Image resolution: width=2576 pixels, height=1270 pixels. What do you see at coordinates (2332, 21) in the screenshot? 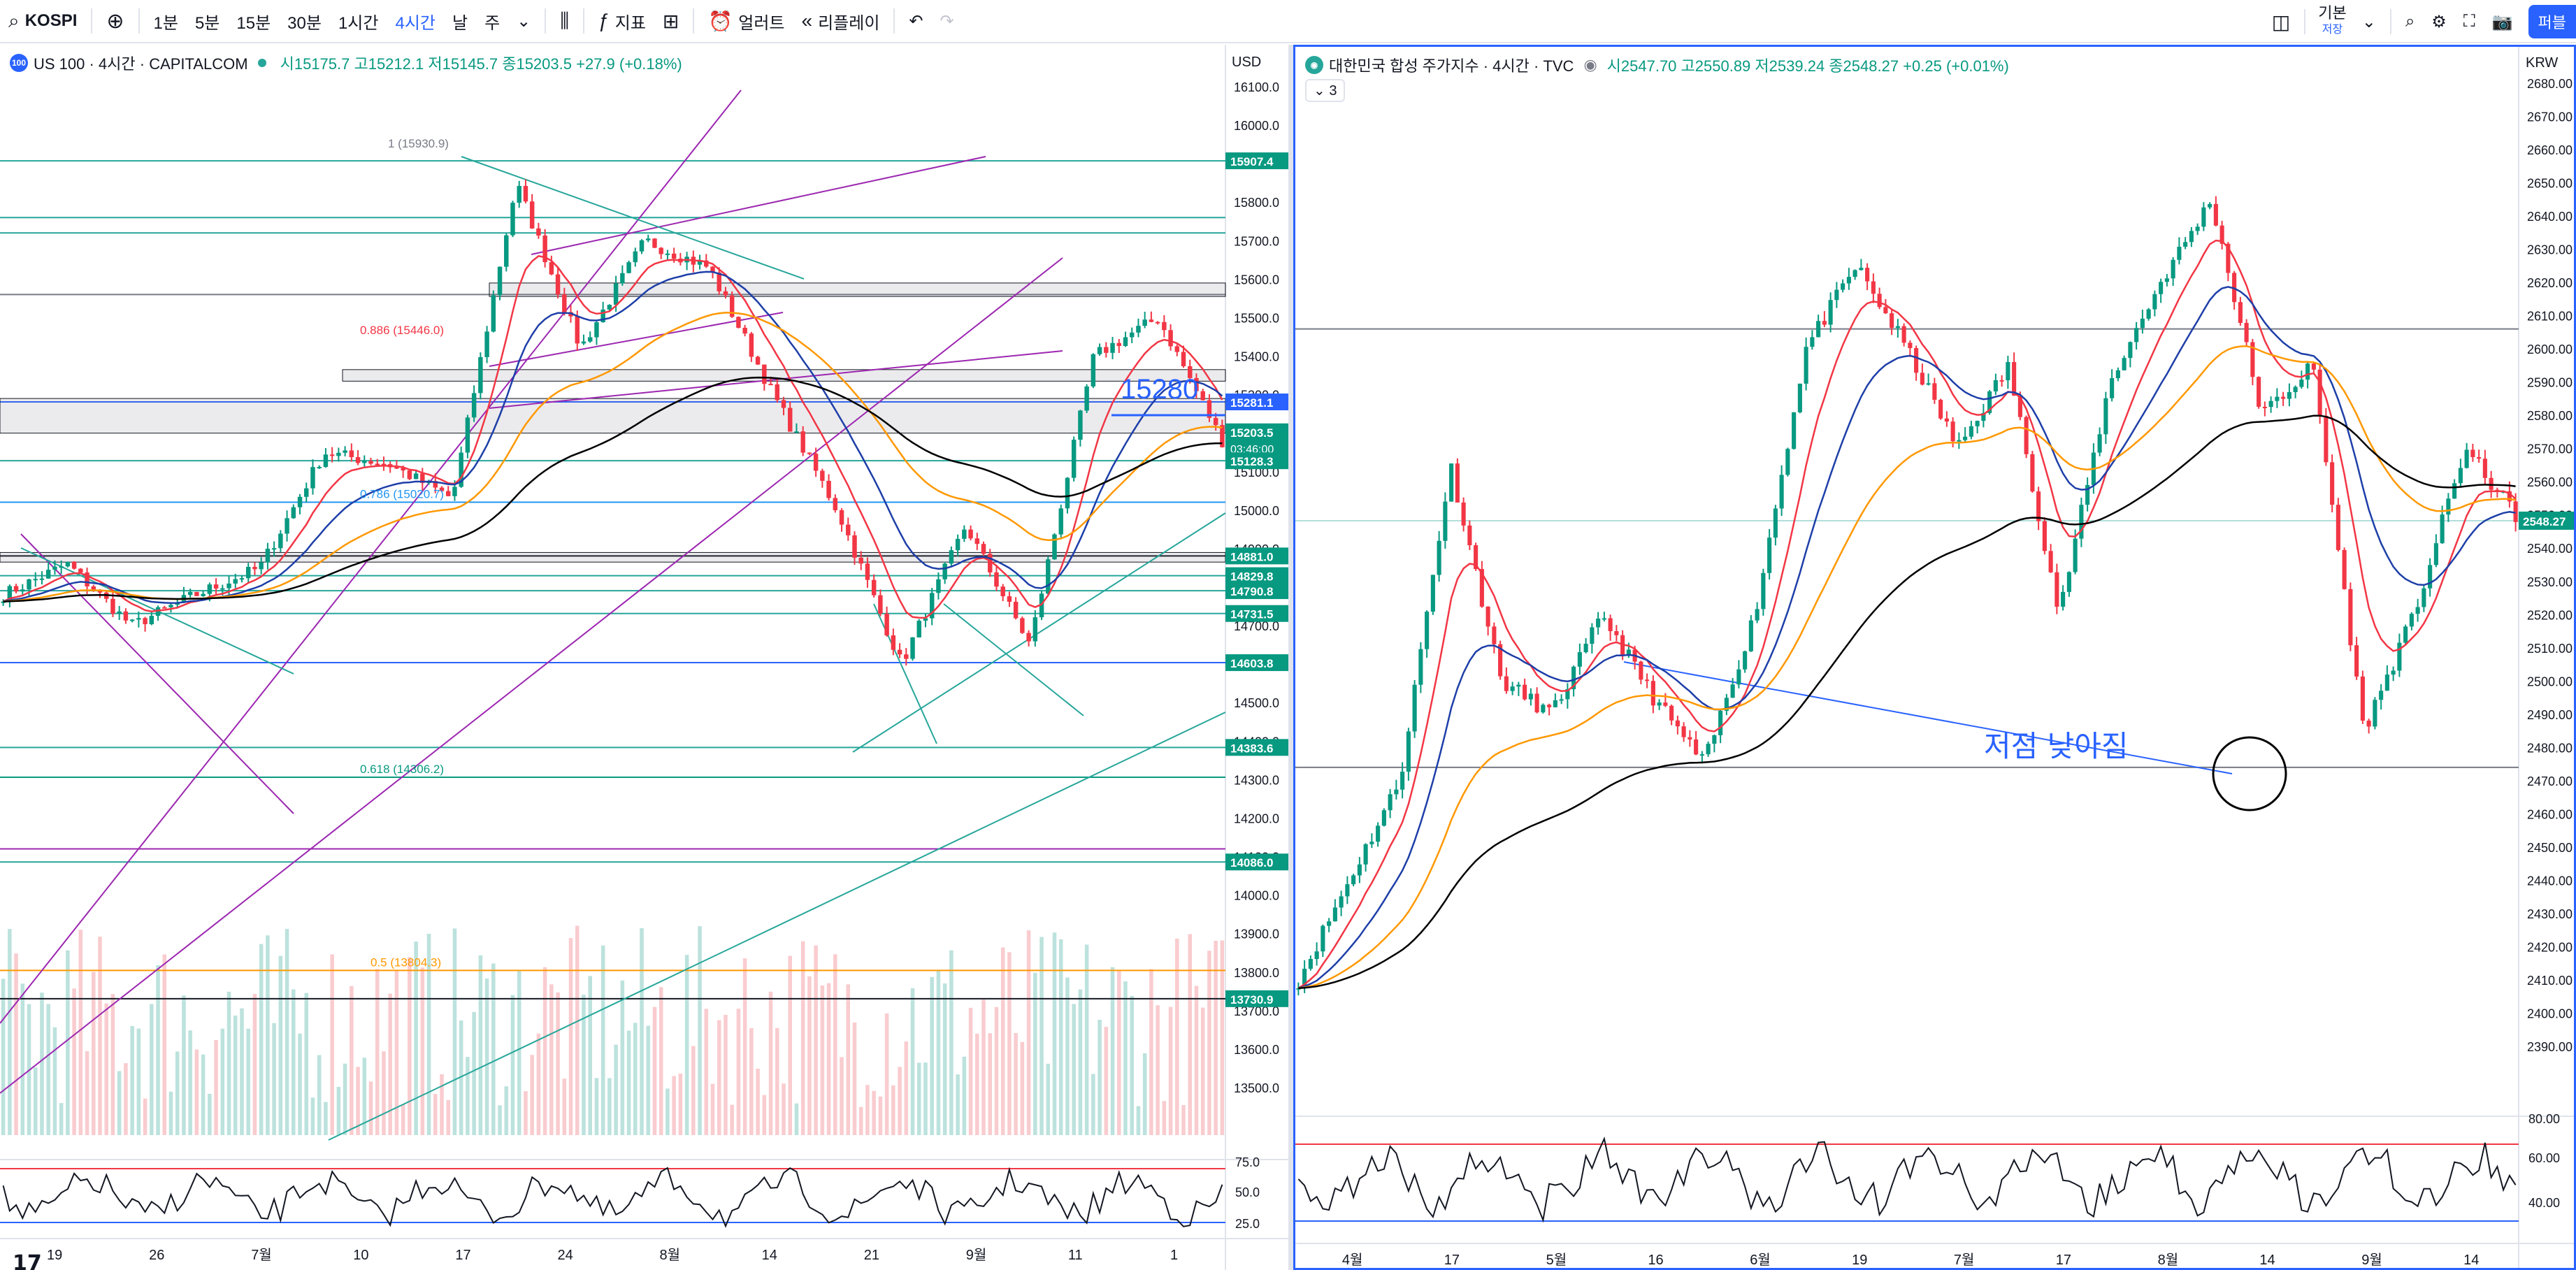
I see `save-layout-button: 기본 저장` at bounding box center [2332, 21].